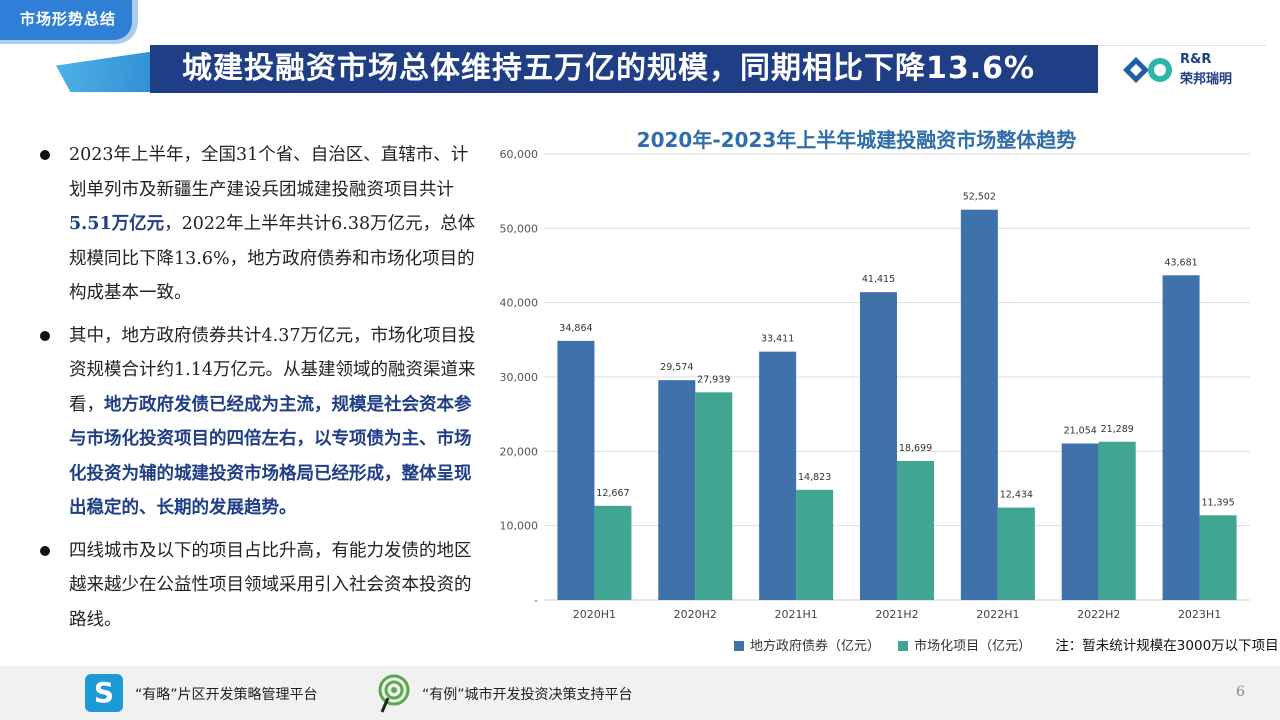  Describe the element at coordinates (1196, 59) in the screenshot. I see `logo-text-latin: R&R` at that location.